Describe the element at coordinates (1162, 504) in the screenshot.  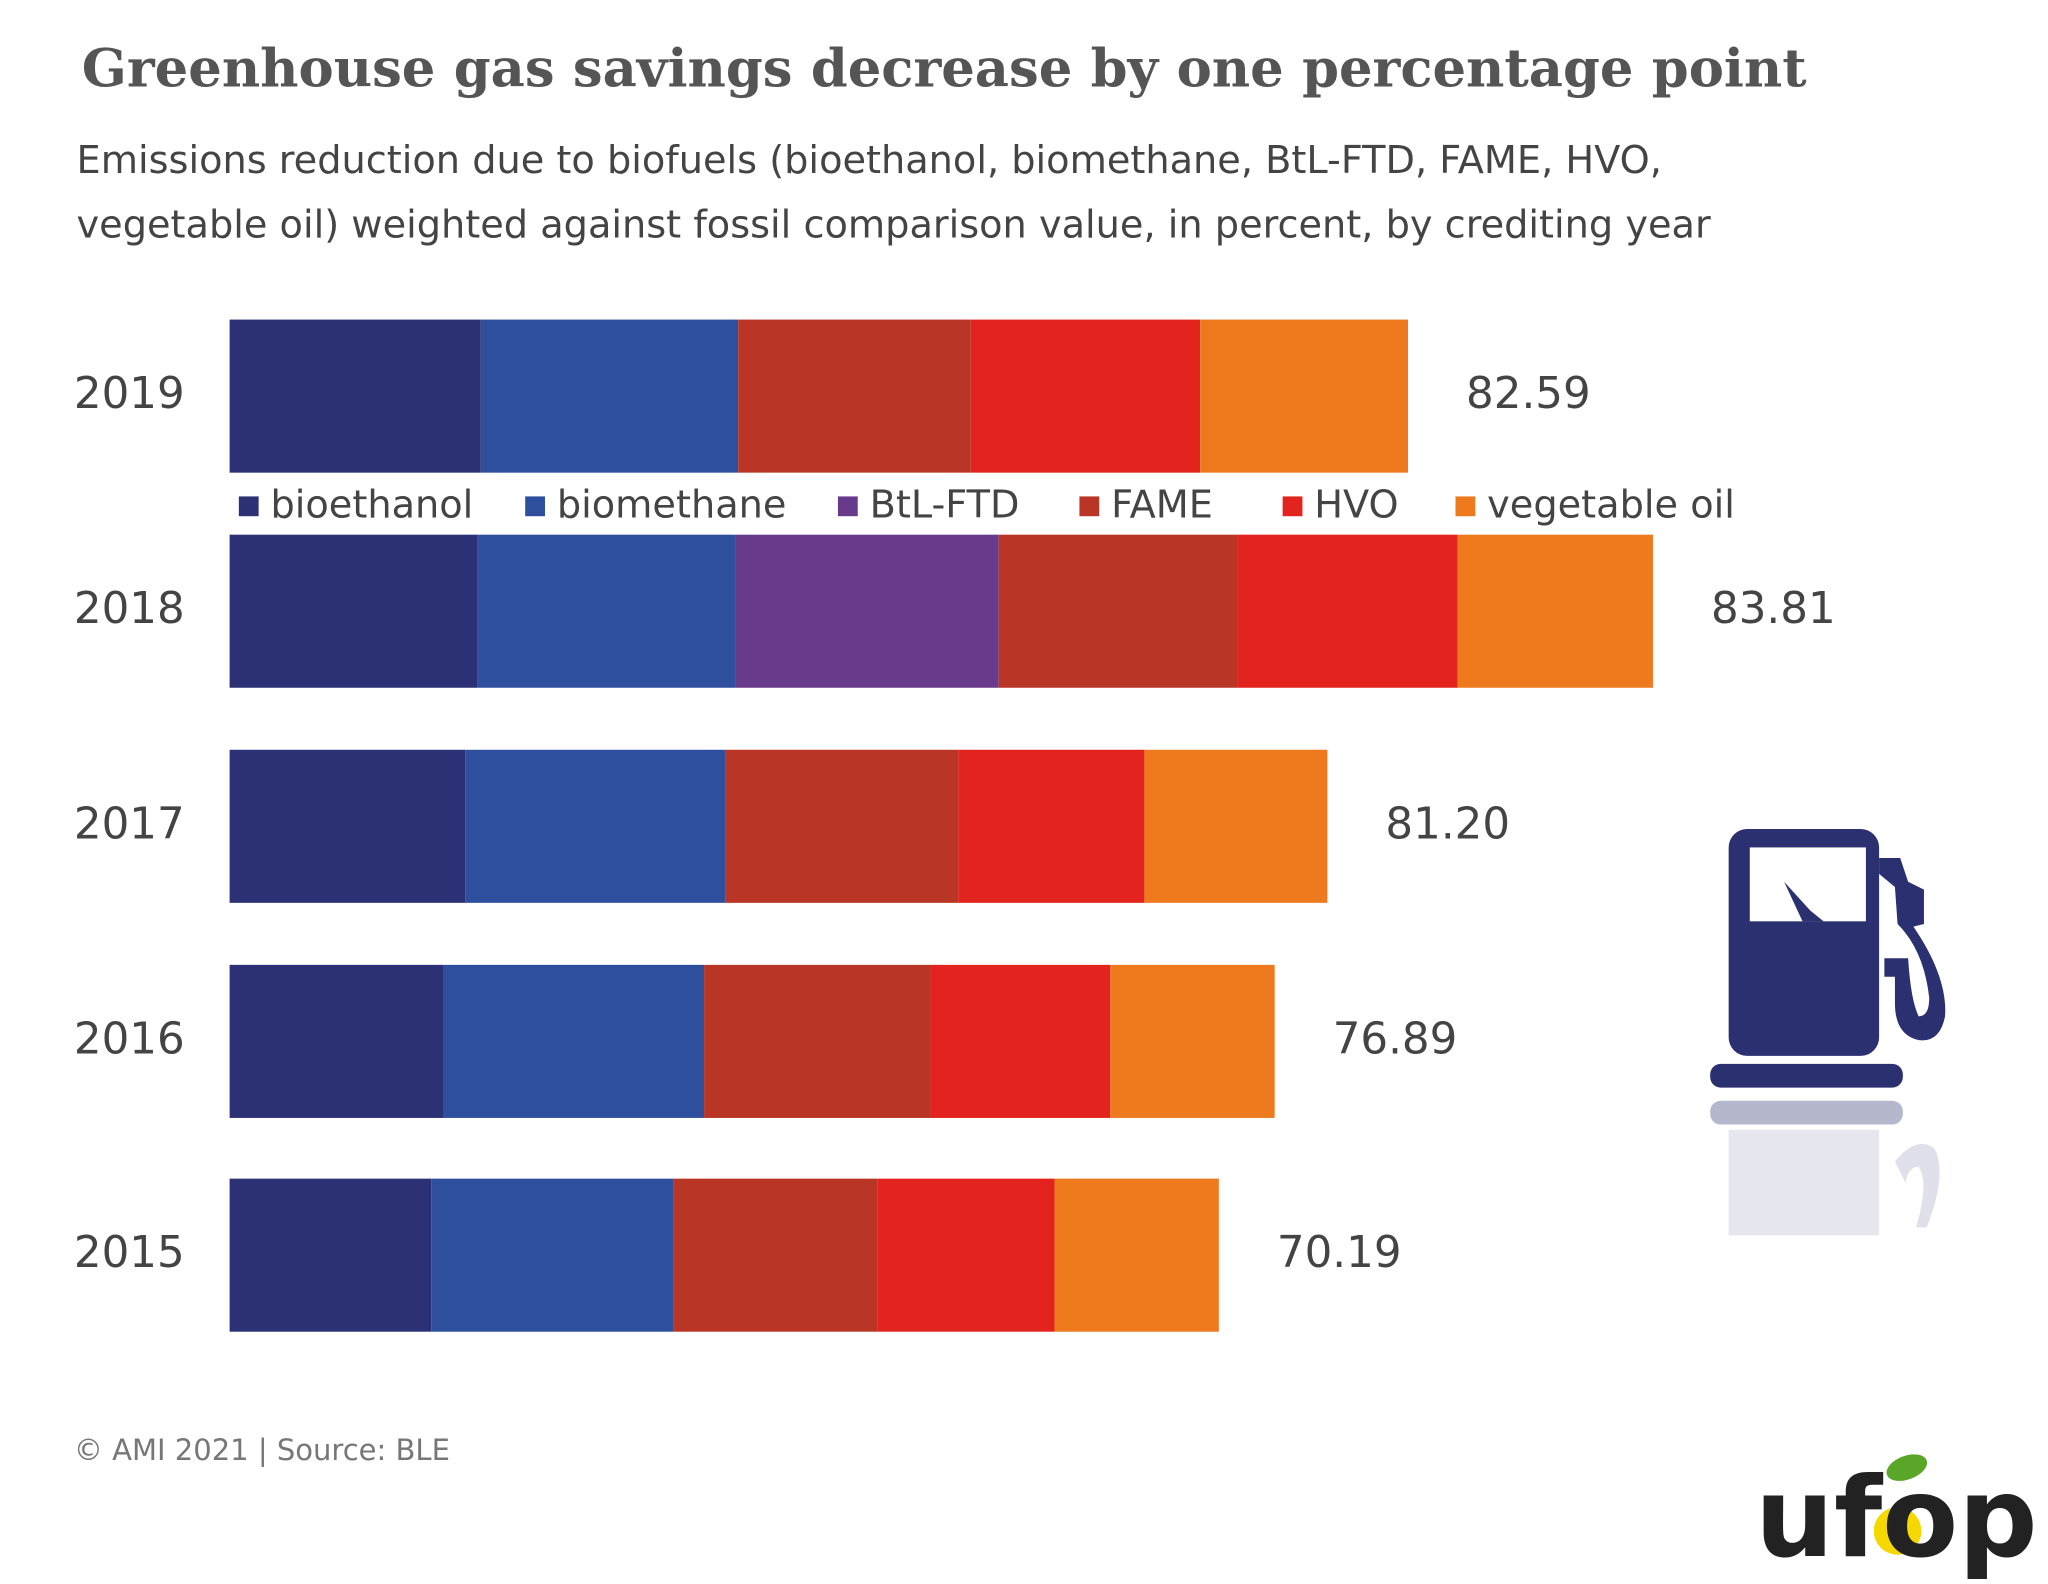
I see `legend-label: FAME` at that location.